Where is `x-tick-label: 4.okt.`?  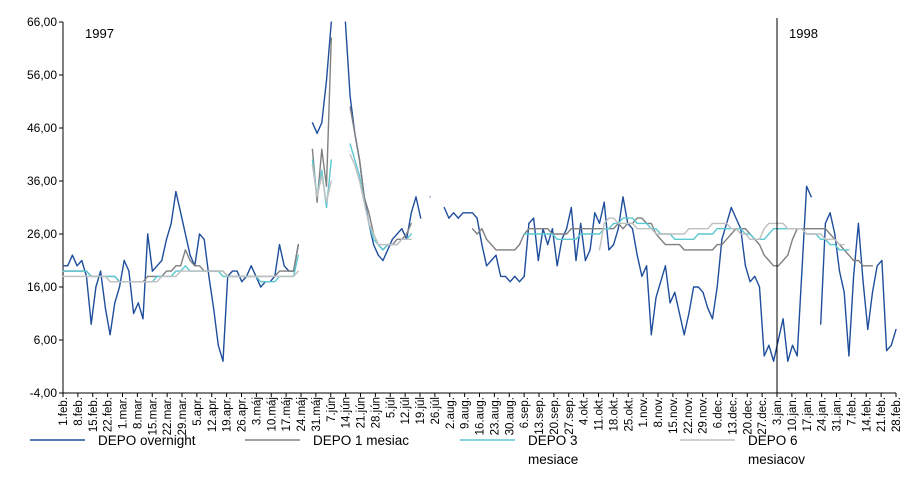
x-tick-label: 4.okt. is located at coordinates (585, 411).